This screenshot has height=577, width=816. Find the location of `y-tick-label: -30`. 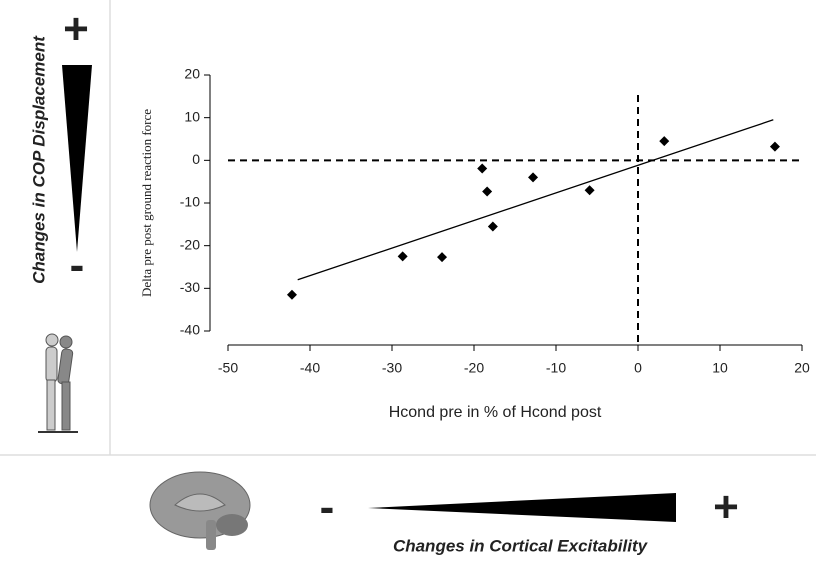

y-tick-label: -30 is located at coordinates (190, 287).